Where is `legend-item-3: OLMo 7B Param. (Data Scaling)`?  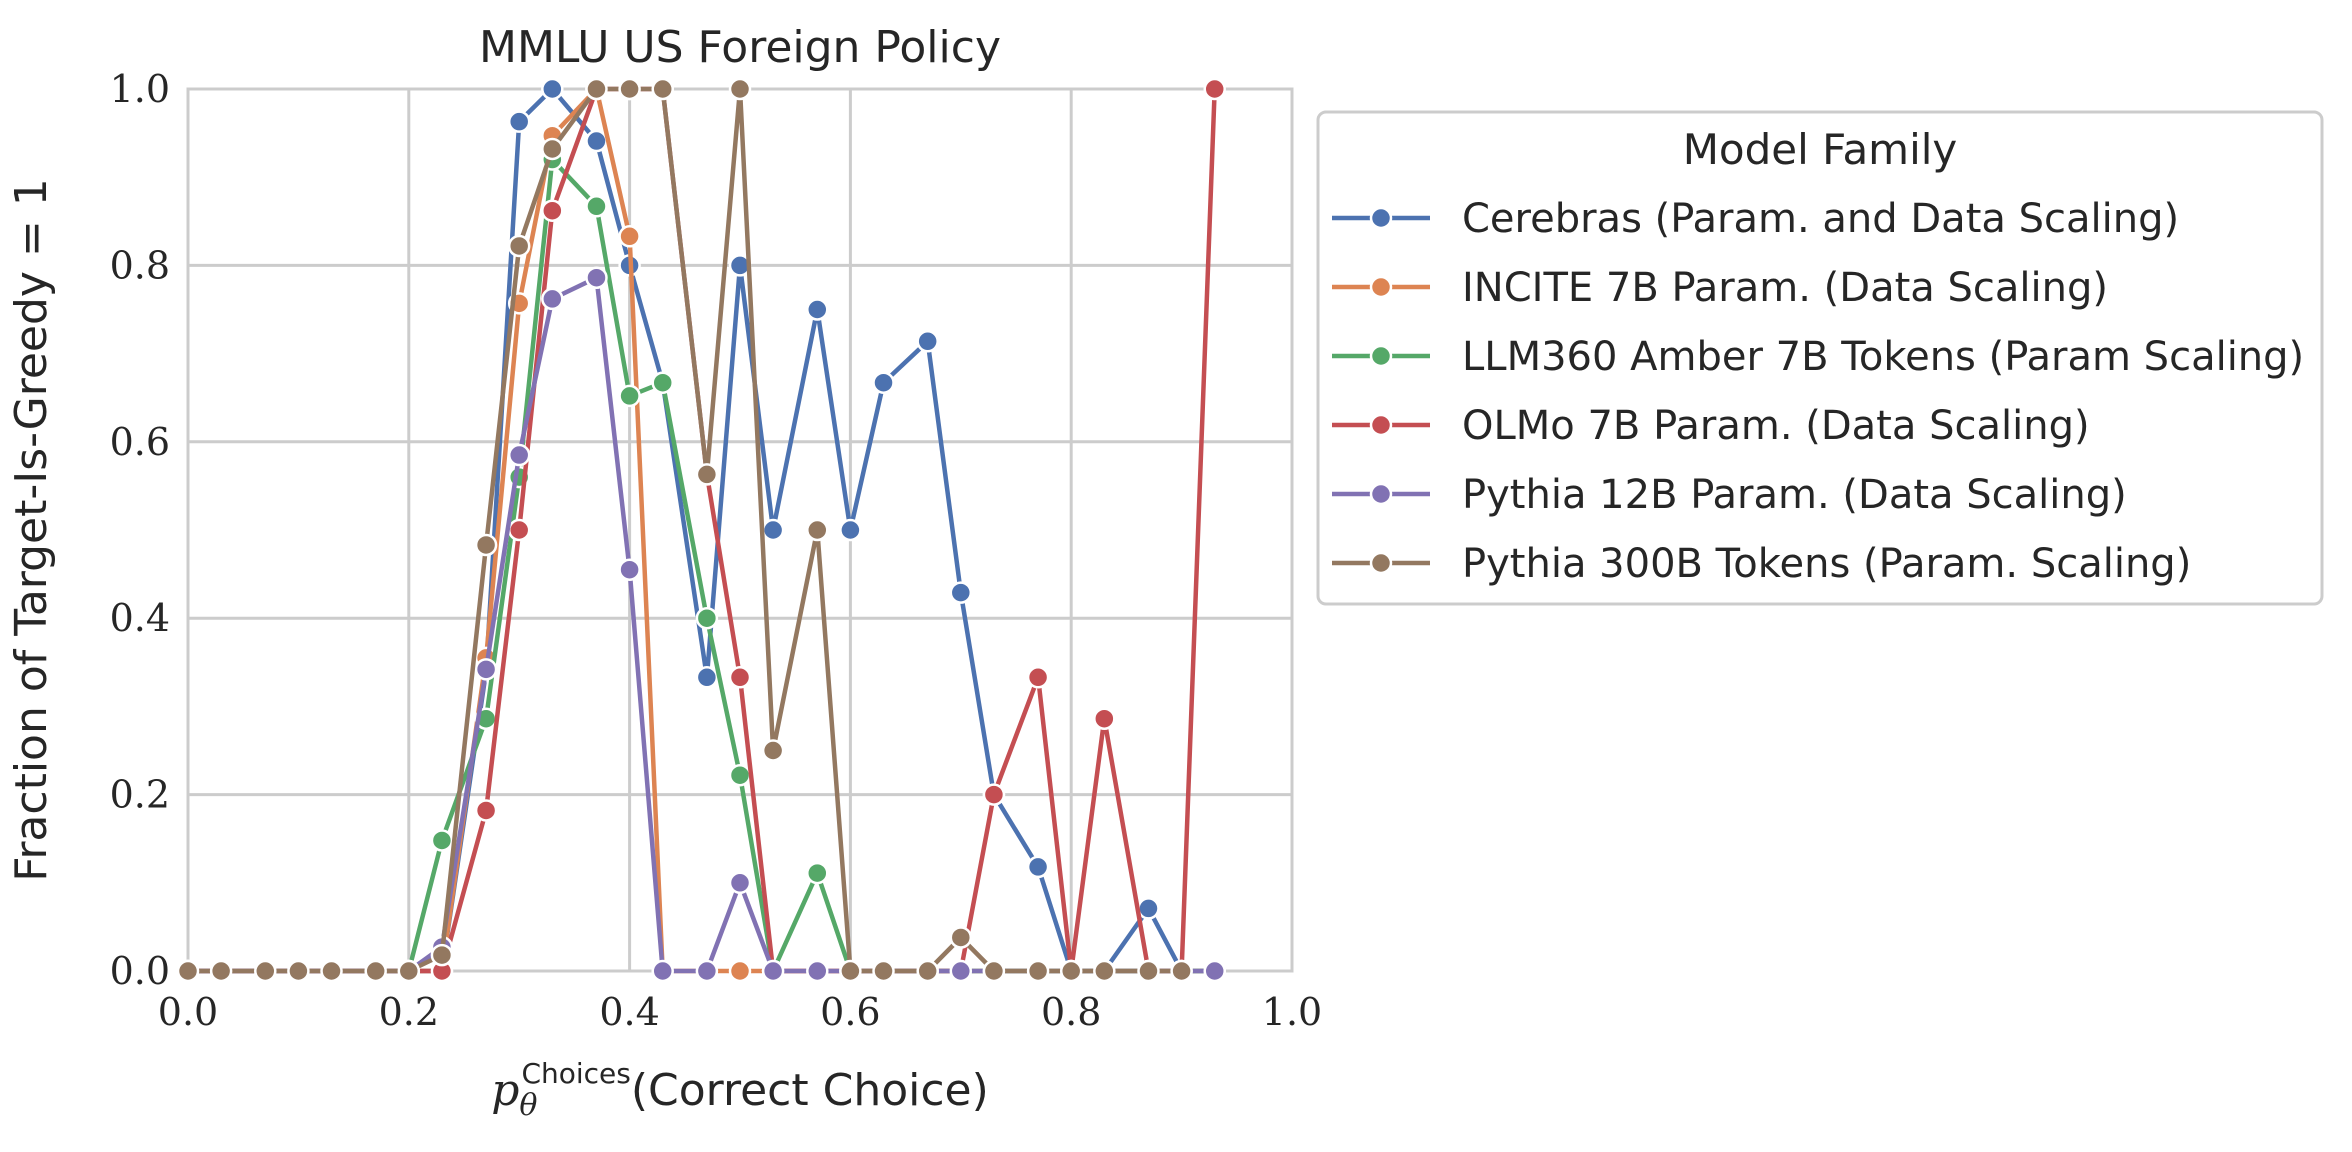
legend-item-3: OLMo 7B Param. (Data Scaling) is located at coordinates (1711, 426).